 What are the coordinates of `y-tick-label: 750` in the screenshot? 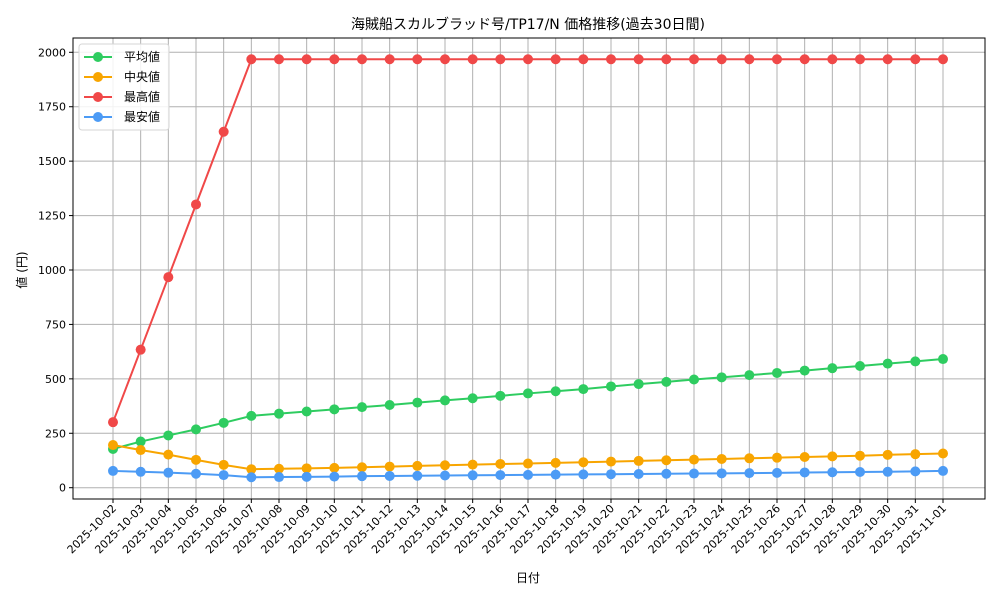 It's located at (55, 324).